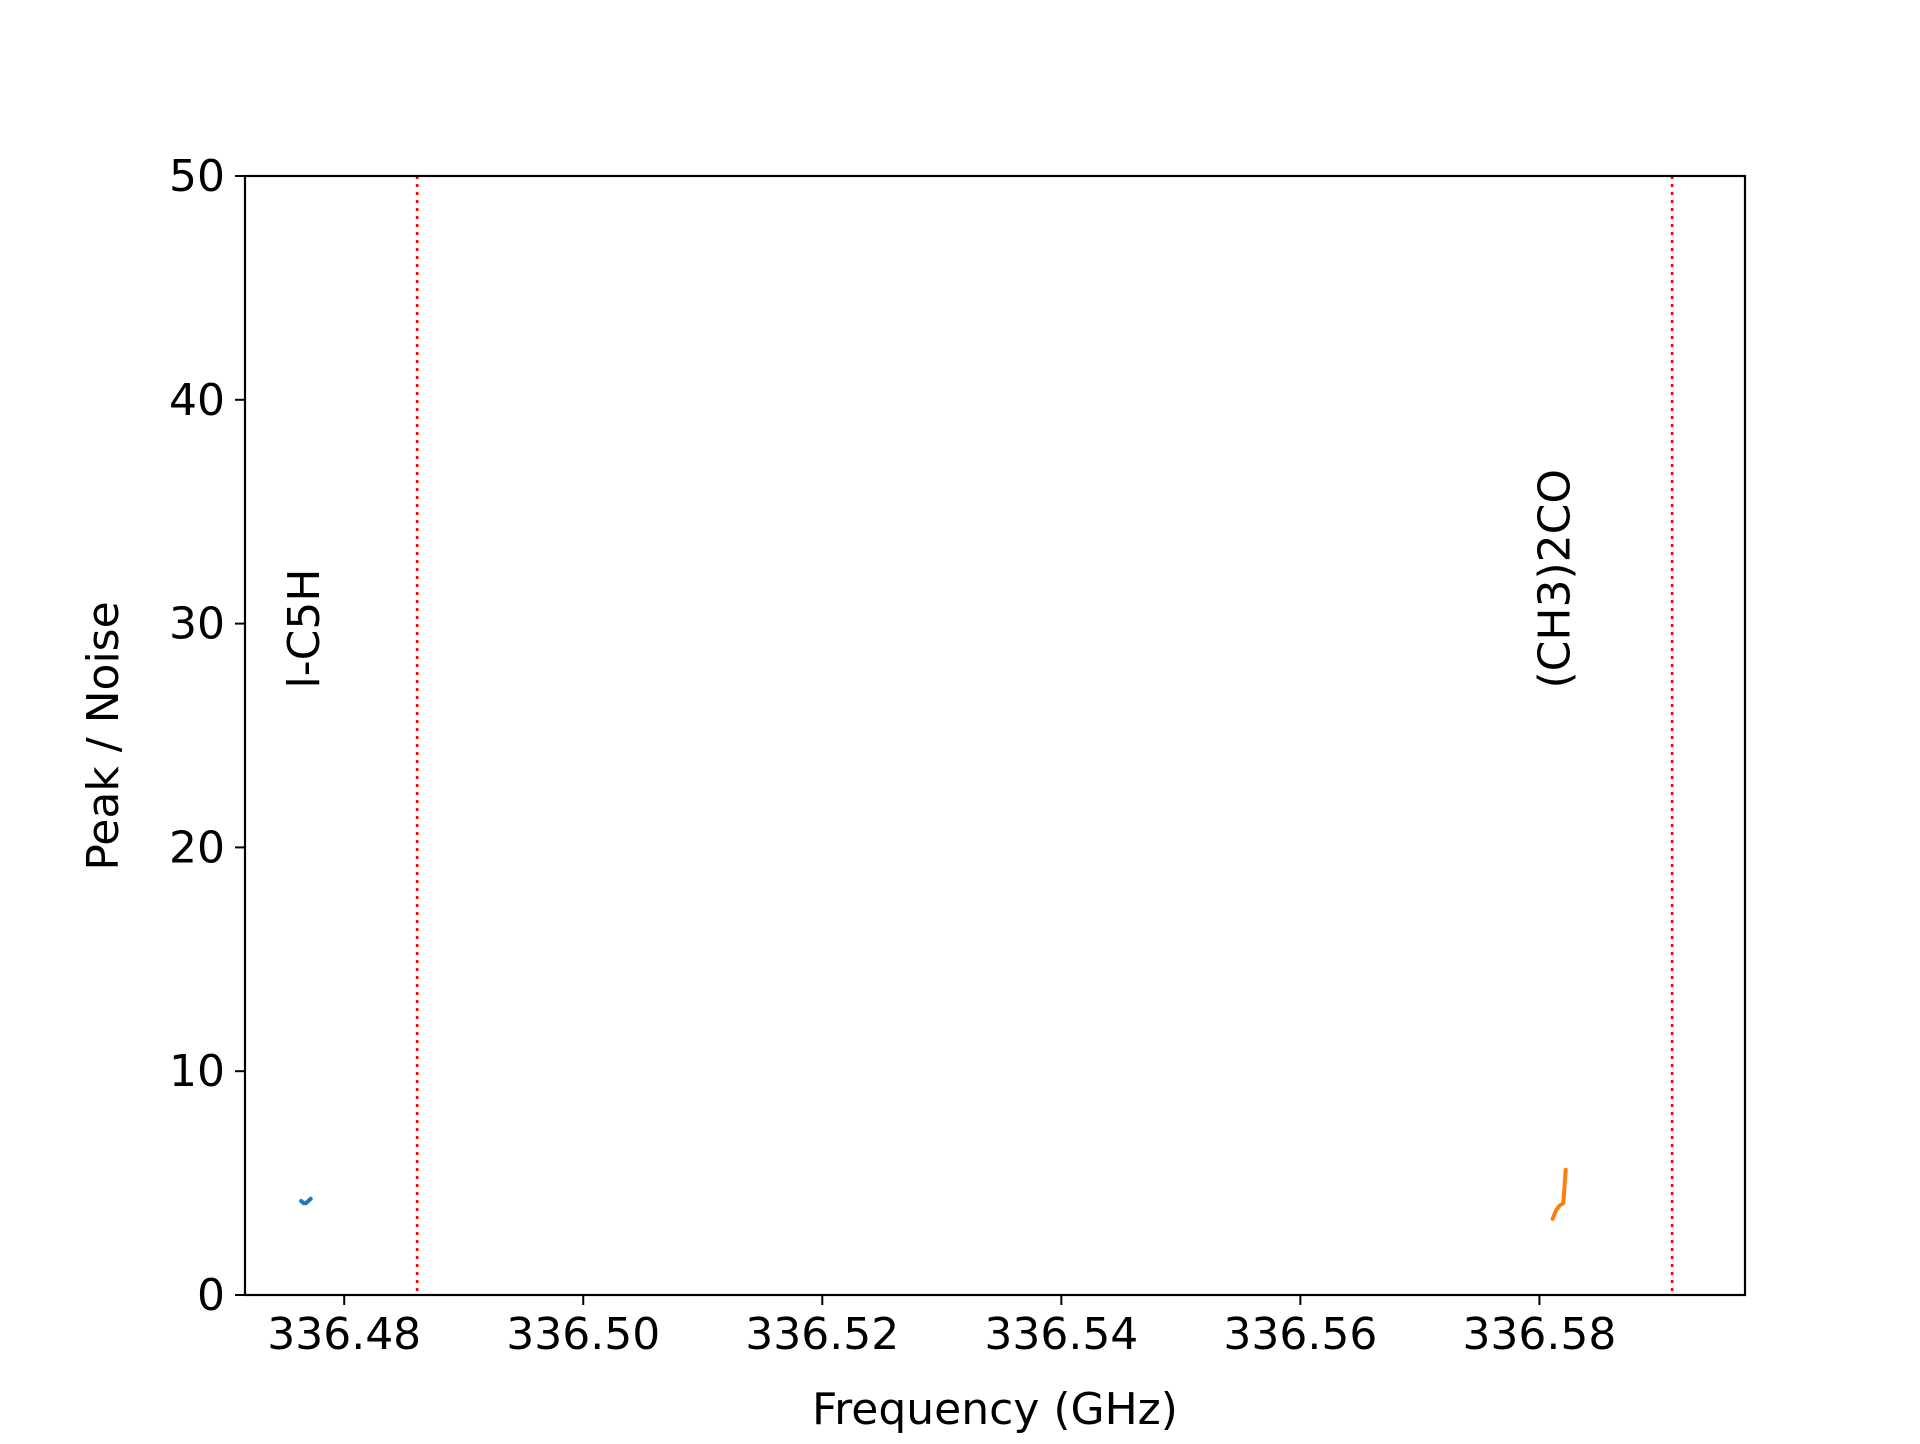 The image size is (1920, 1444). Describe the element at coordinates (344, 1334) in the screenshot. I see `x-tick-label: 336.48` at that location.